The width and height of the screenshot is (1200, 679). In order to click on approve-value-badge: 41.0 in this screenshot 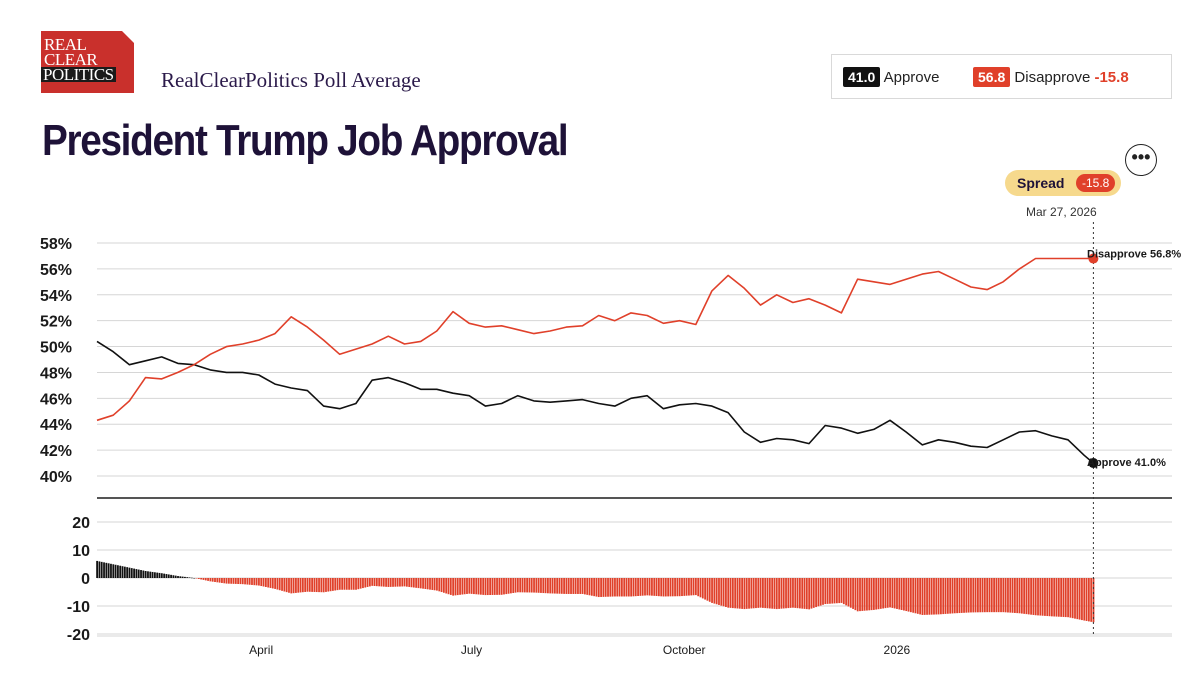, I will do `click(862, 77)`.